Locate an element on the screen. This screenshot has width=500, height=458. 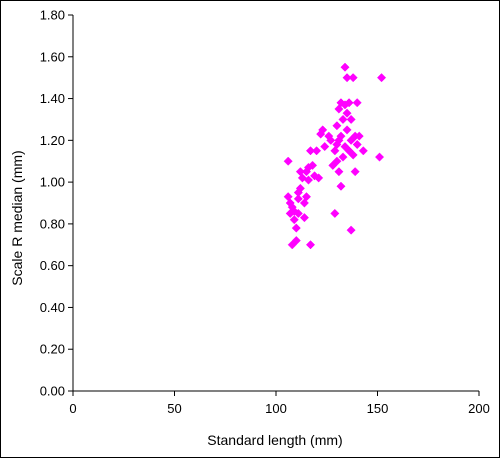
y-tick-label: 1.80 is located at coordinates (52, 15).